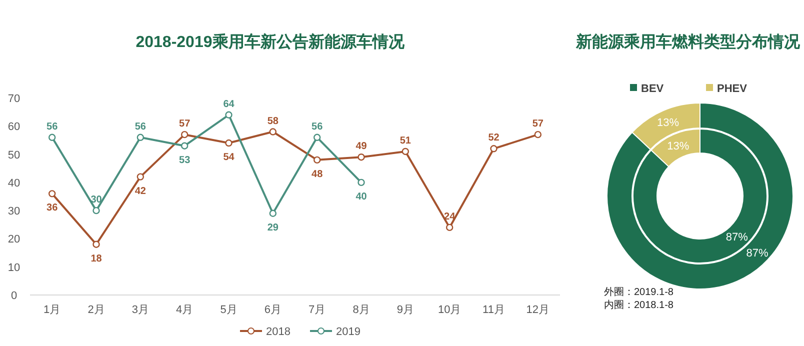 The width and height of the screenshot is (804, 346). I want to click on data-label: 54, so click(229, 158).